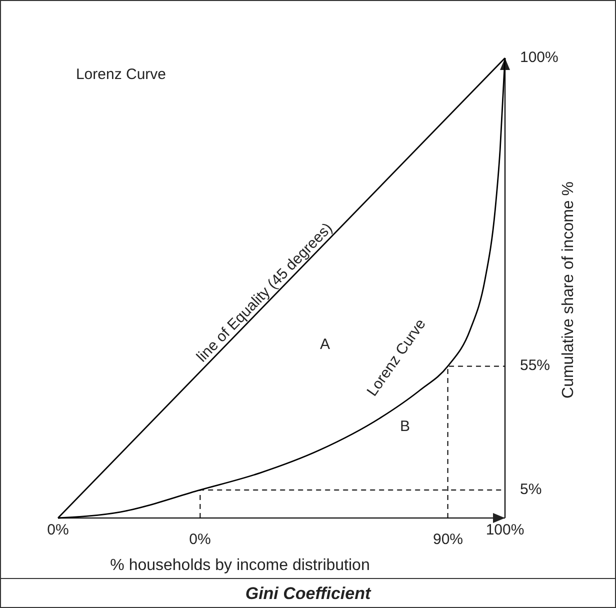 This screenshot has width=616, height=608. What do you see at coordinates (325, 344) in the screenshot?
I see `annotation: A` at bounding box center [325, 344].